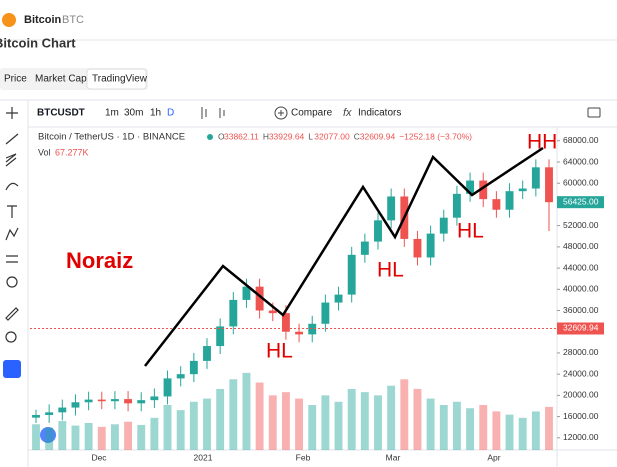  Describe the element at coordinates (12, 234) in the screenshot. I see `pattern-tool` at that location.